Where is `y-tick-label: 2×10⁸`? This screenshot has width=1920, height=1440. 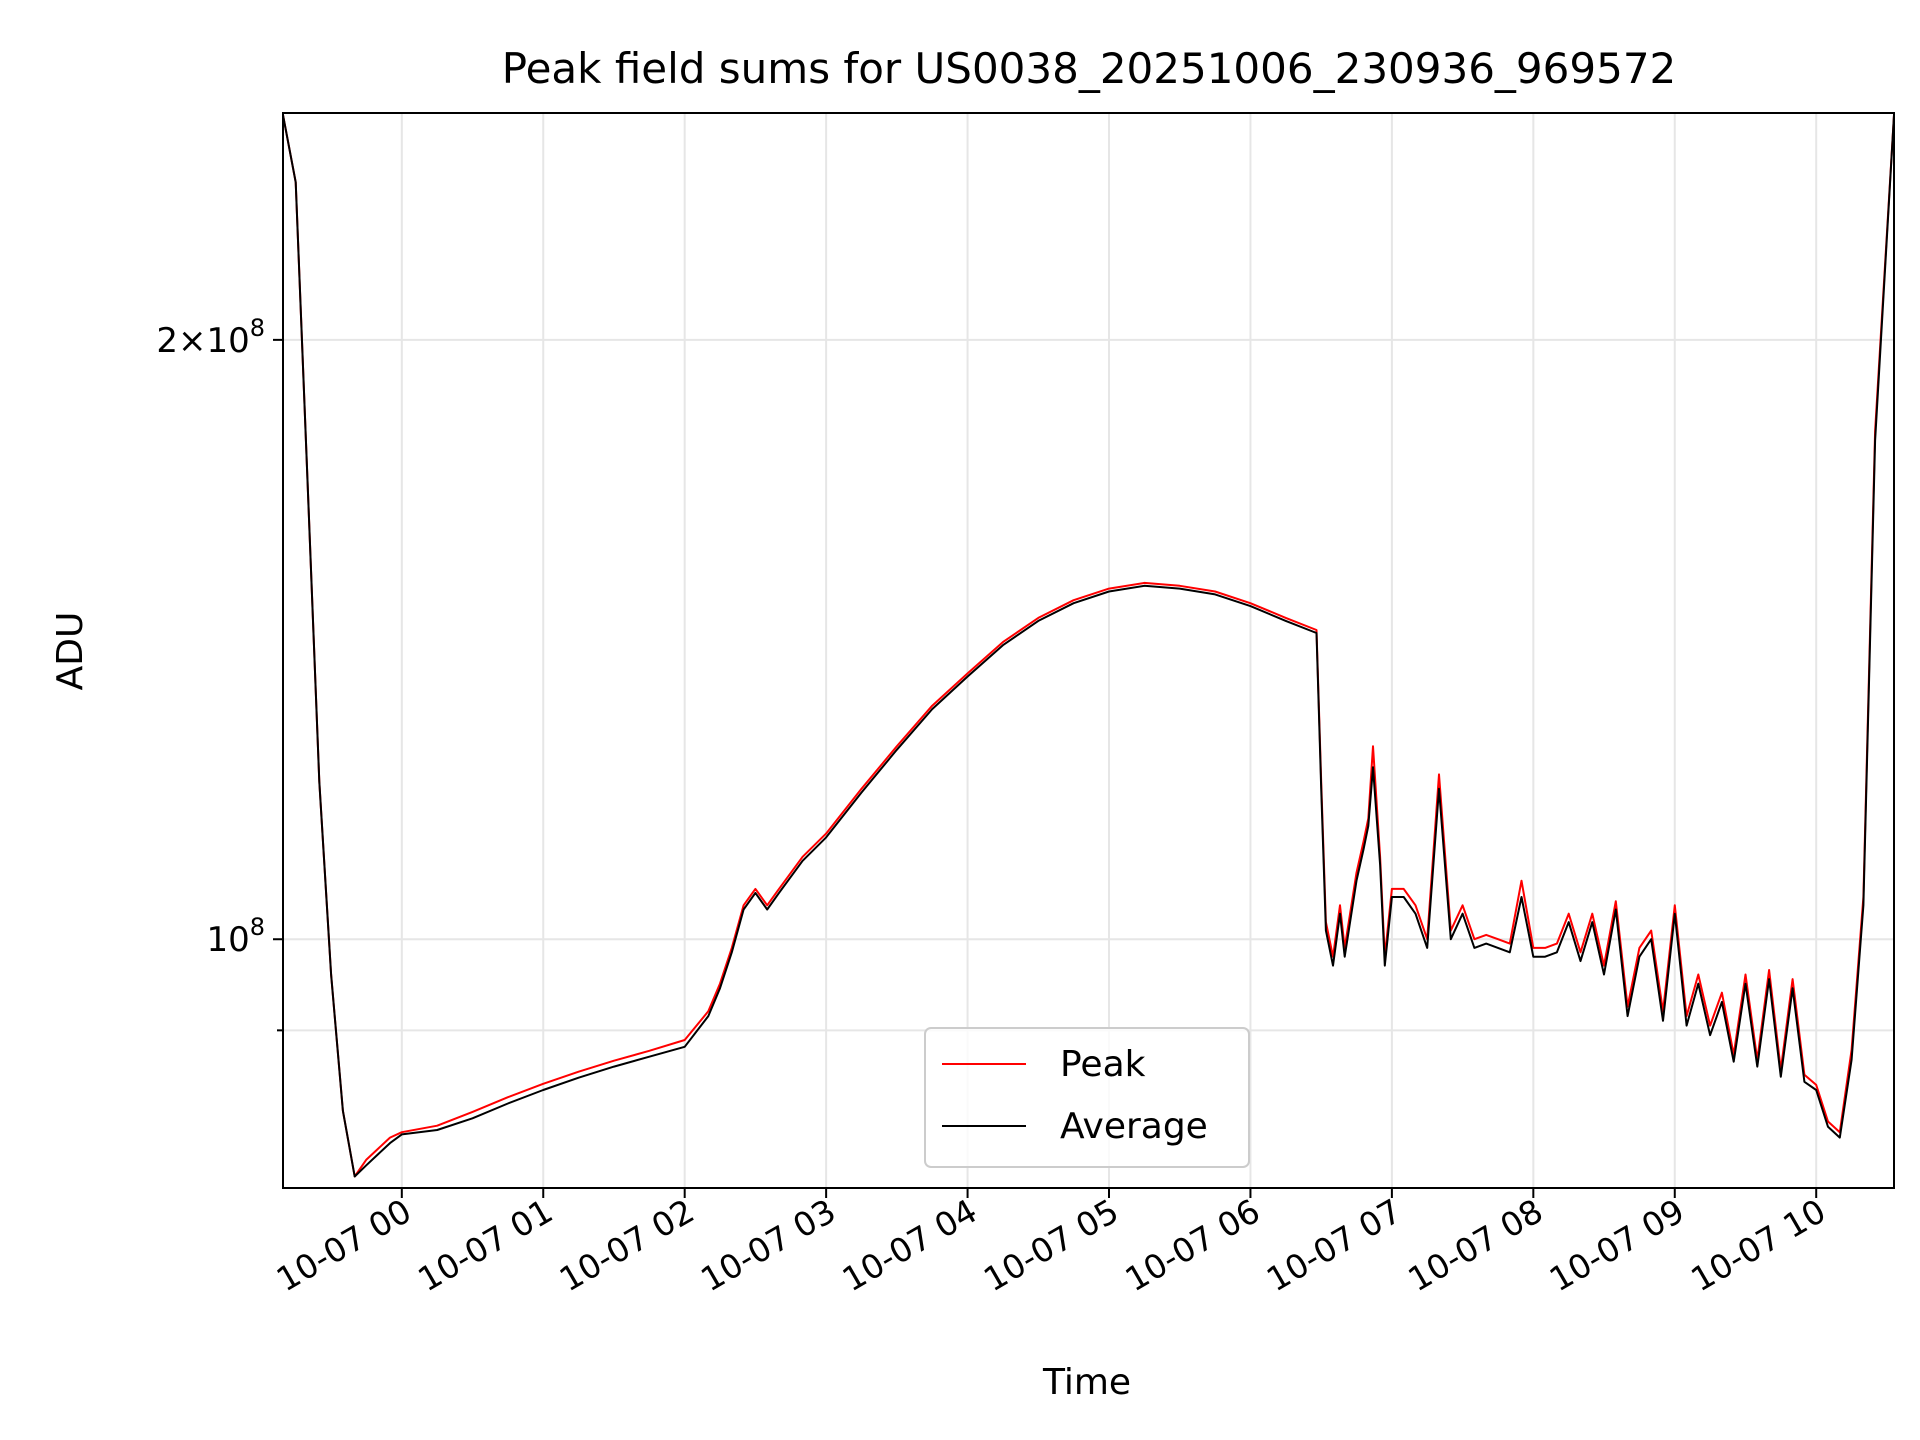
y-tick-label: 2×10⁸ is located at coordinates (210, 337).